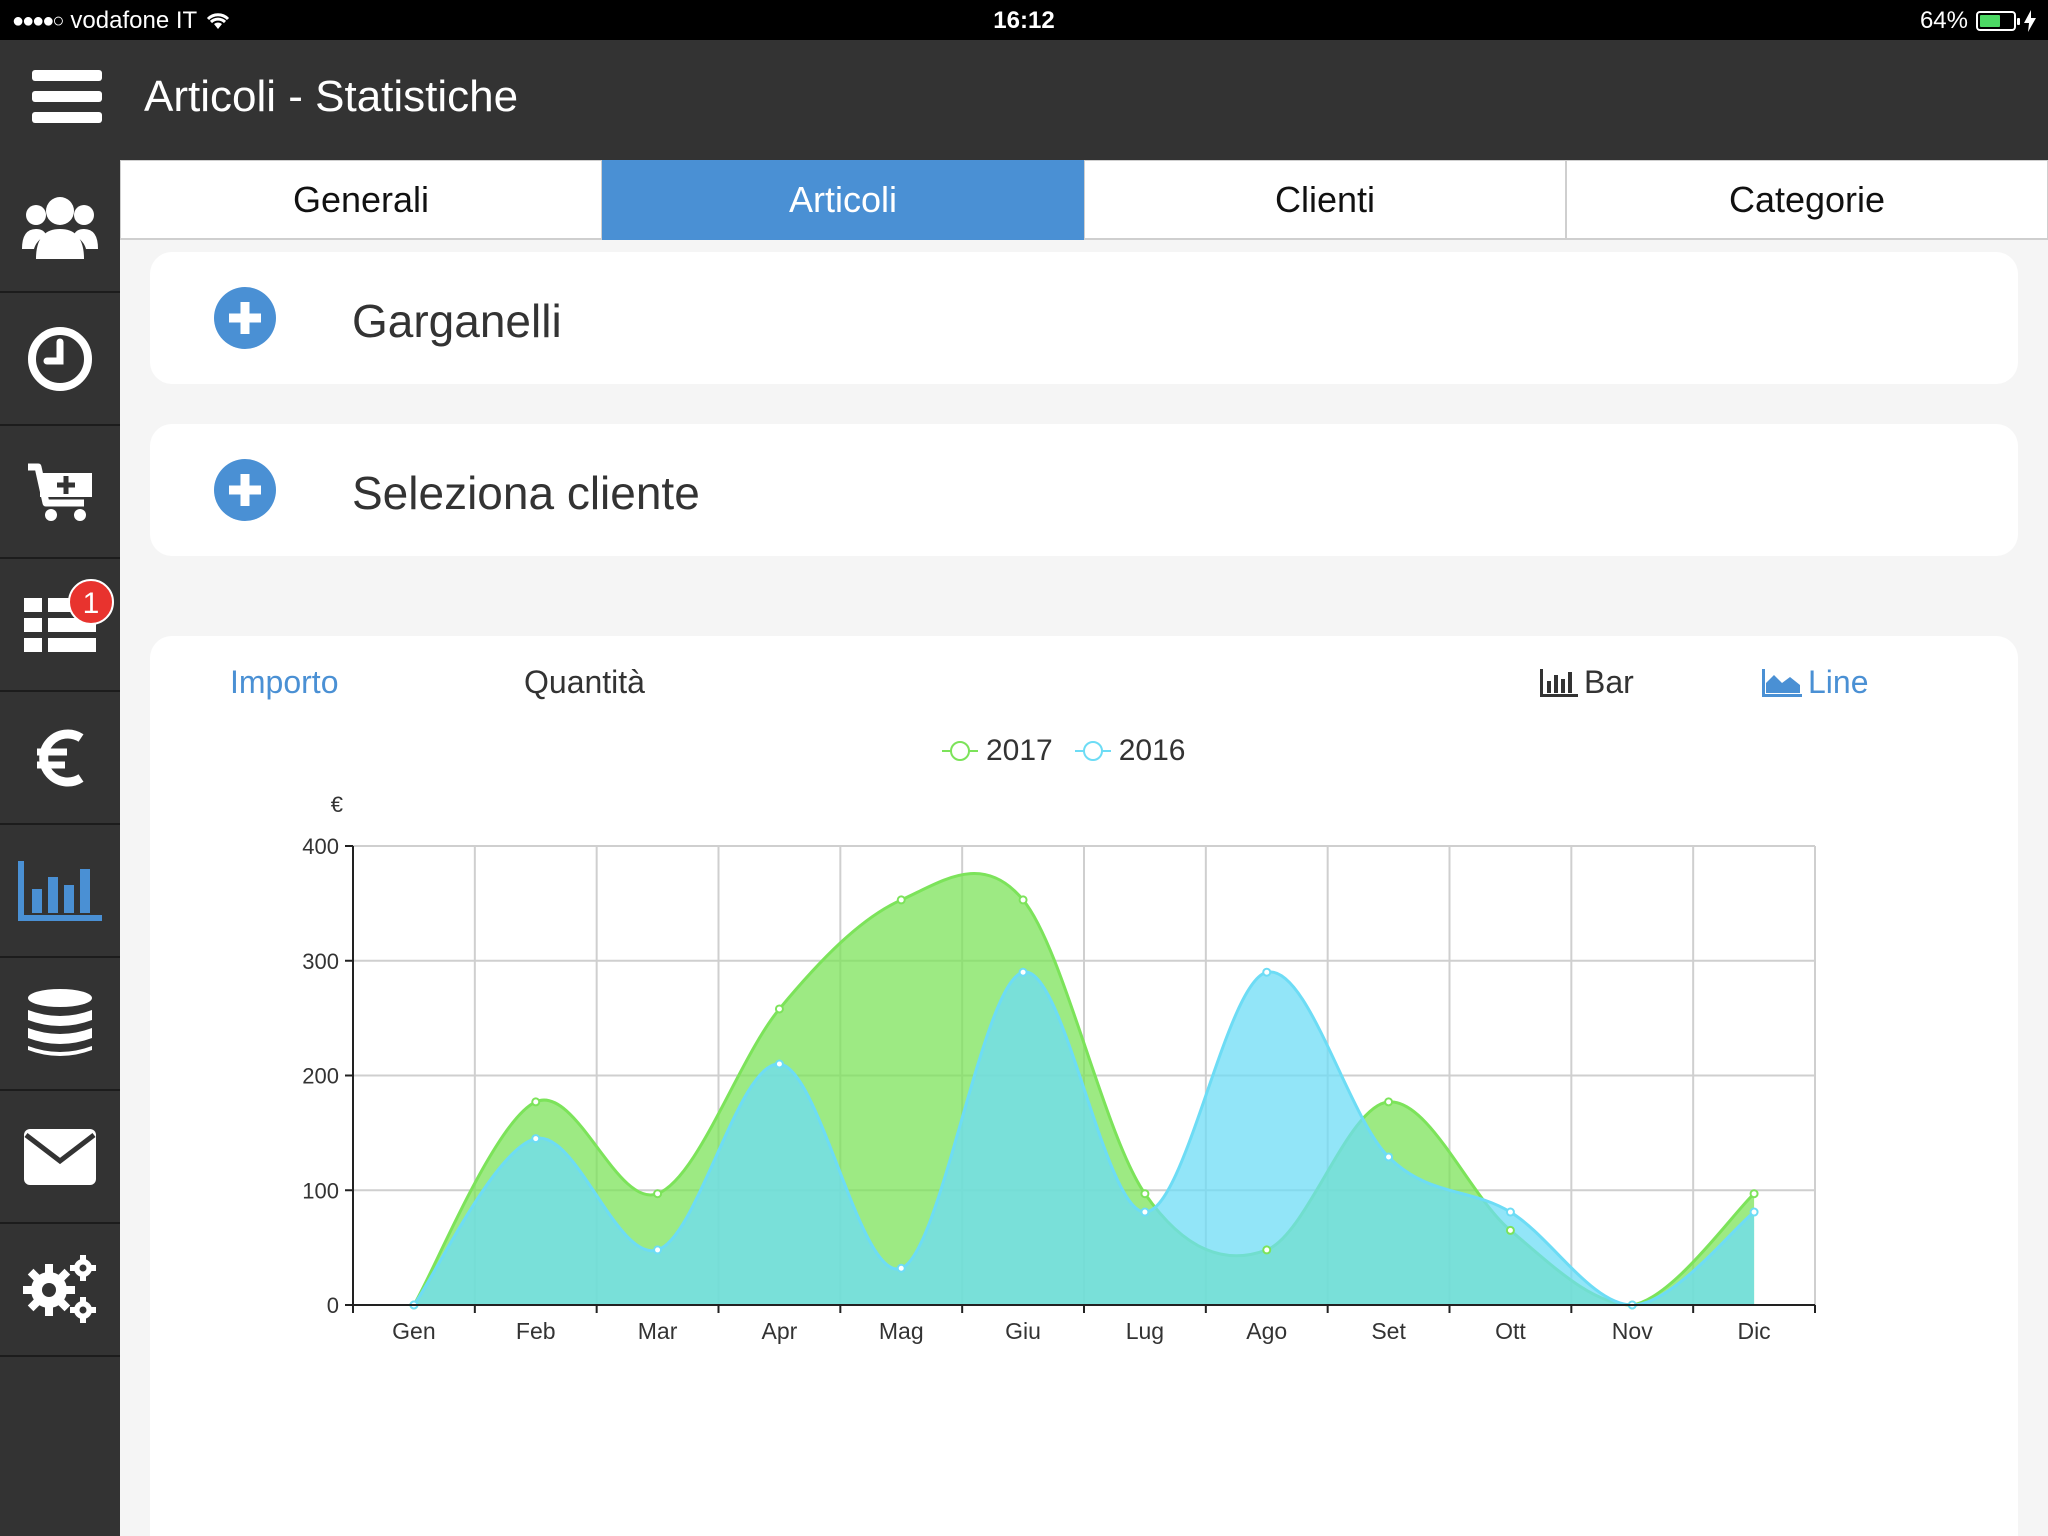 This screenshot has width=2048, height=1536. What do you see at coordinates (320, 1190) in the screenshot?
I see `y-tick-label: 100` at bounding box center [320, 1190].